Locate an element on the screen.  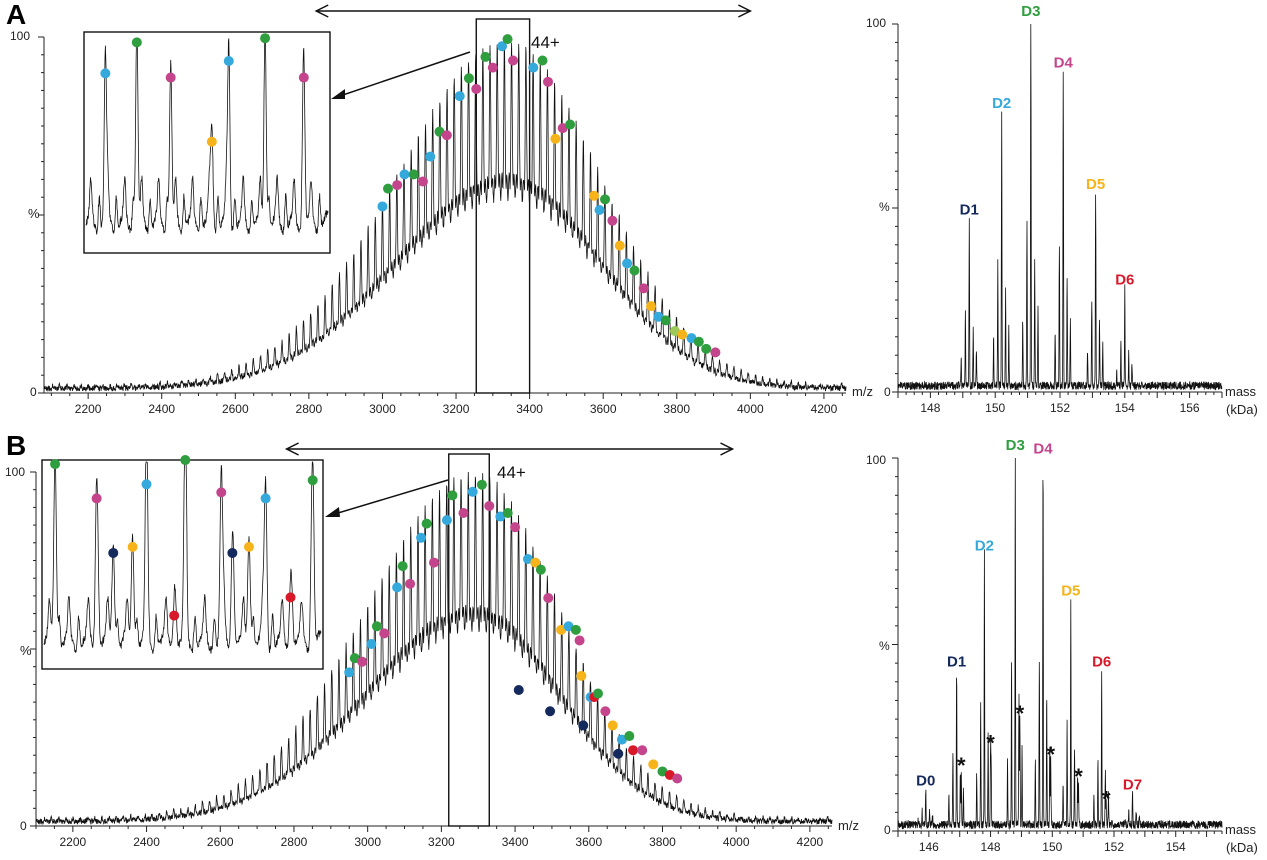
peak-label-d5: D5 is located at coordinates (1070, 590).